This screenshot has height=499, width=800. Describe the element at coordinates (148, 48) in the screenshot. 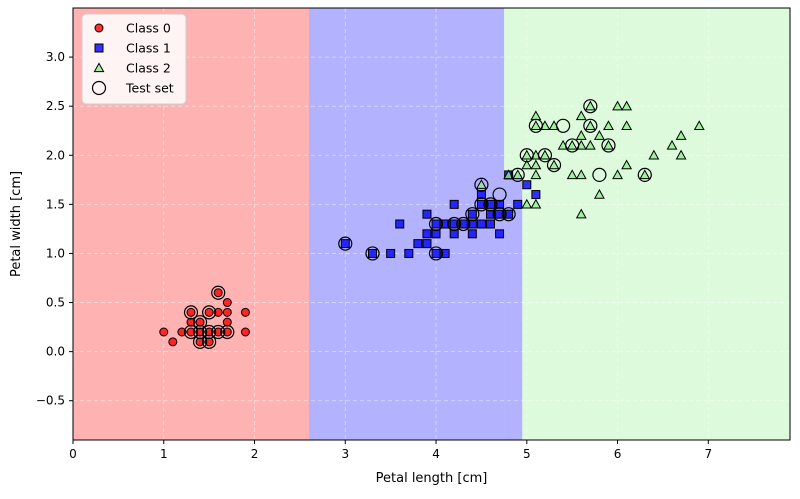

I see `legend-label-class-1: Class 1` at that location.